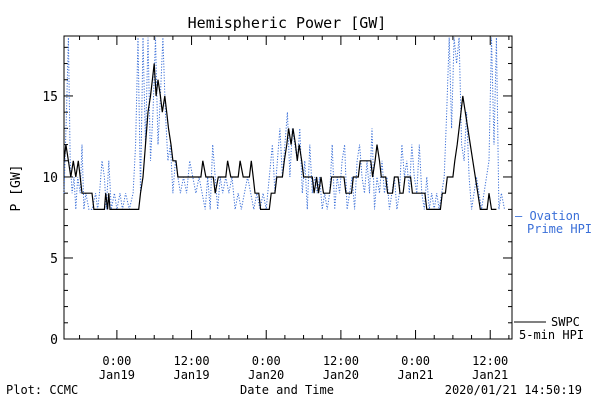 This screenshot has width=600, height=400. Describe the element at coordinates (50, 178) in the screenshot. I see `y-tick-label: 10` at that location.